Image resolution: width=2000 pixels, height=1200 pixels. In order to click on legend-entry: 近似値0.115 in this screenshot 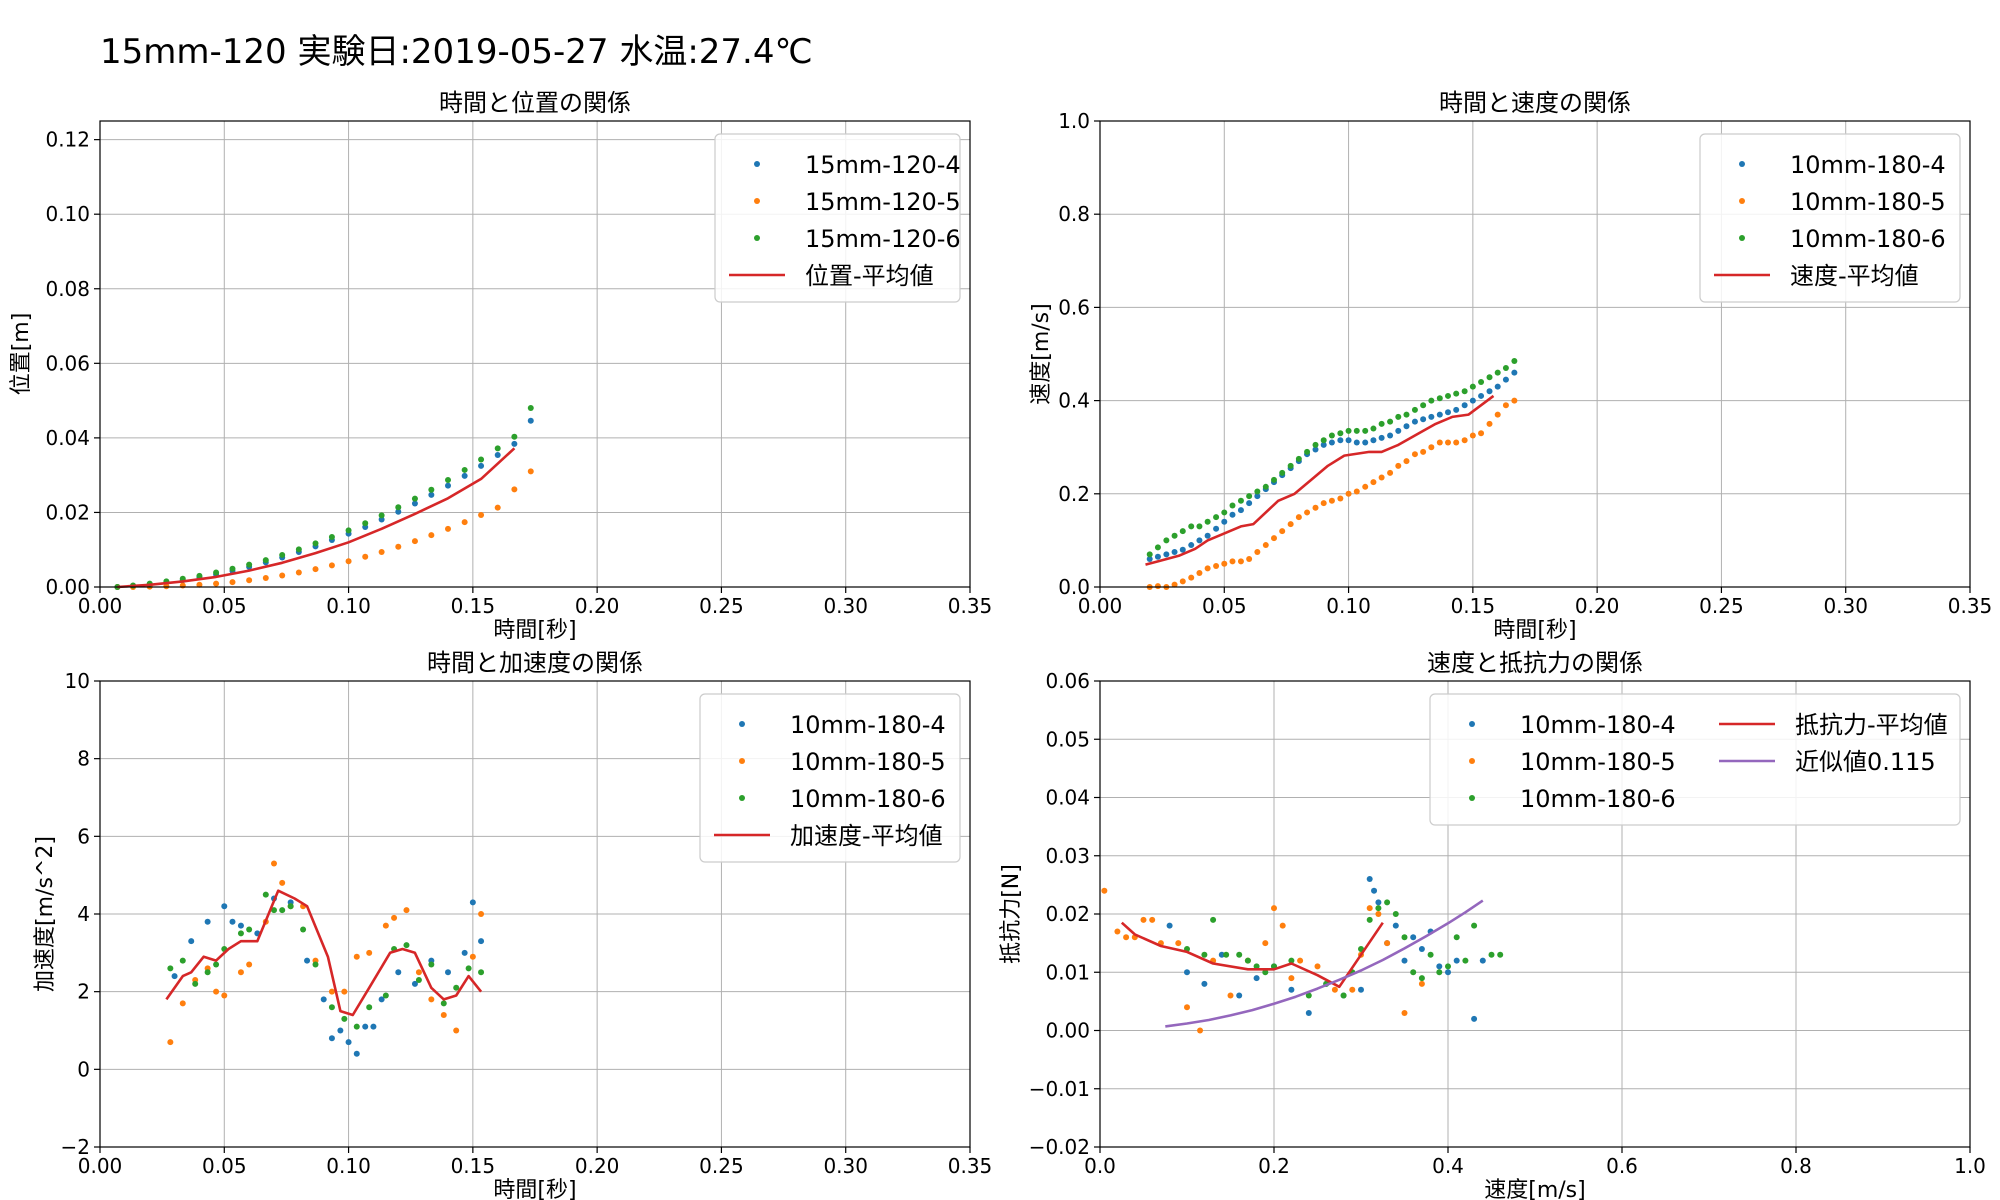, I will do `click(1827, 762)`.